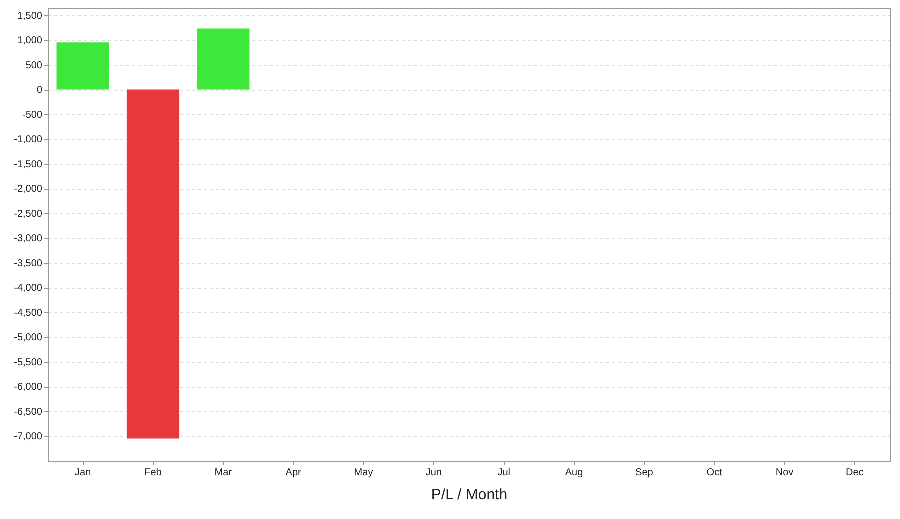 This screenshot has width=900, height=519. Describe the element at coordinates (153, 473) in the screenshot. I see `x-tick-label: Feb` at that location.